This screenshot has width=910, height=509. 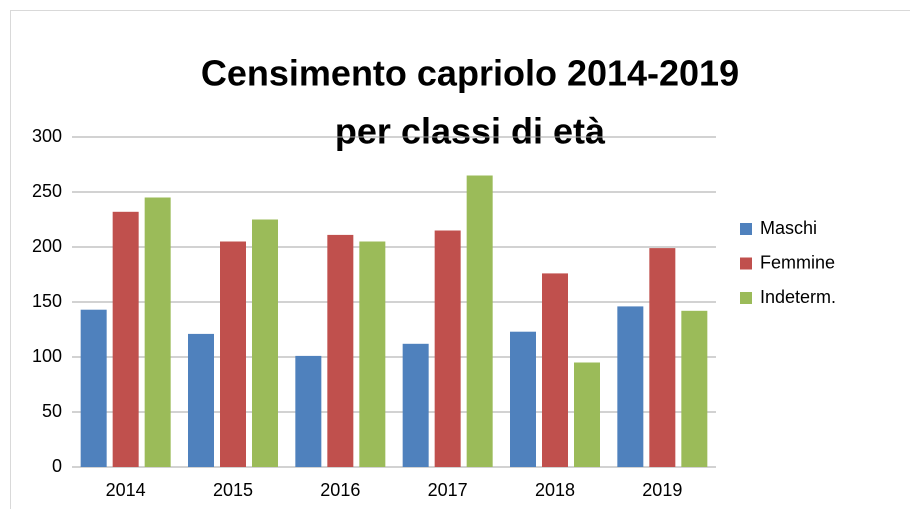 I want to click on x-tick-label: 2017, so click(x=448, y=490).